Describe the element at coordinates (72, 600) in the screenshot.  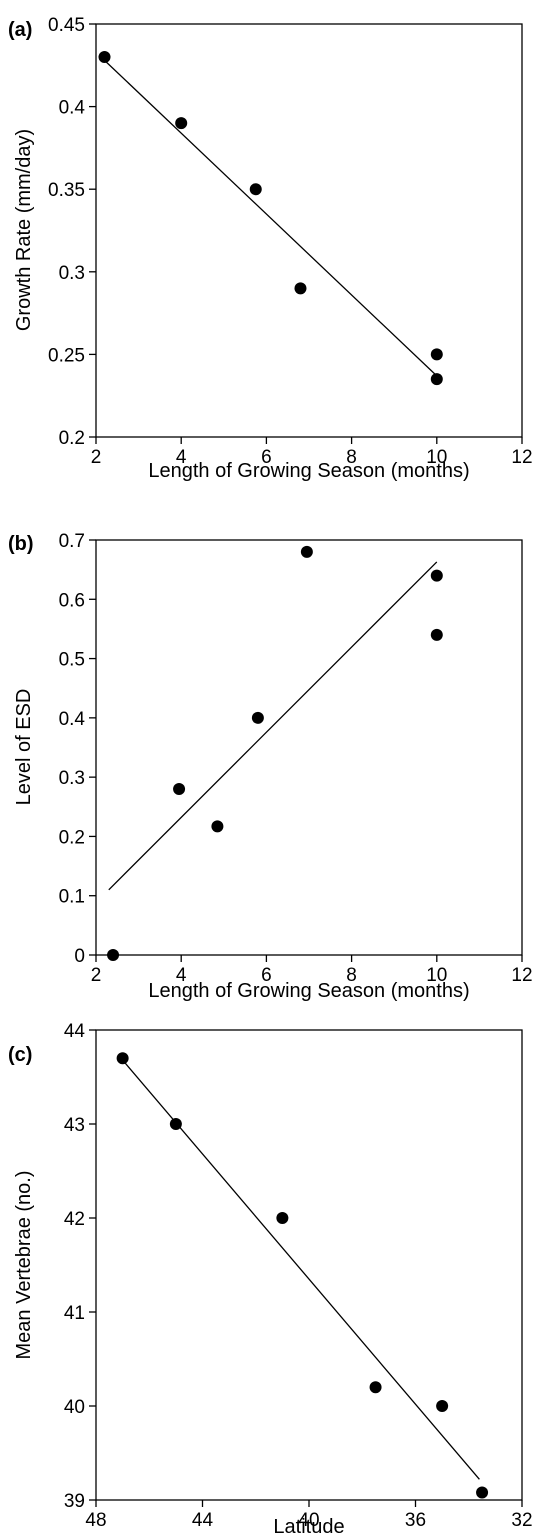
I see `y-tick-label: 0.6` at that location.